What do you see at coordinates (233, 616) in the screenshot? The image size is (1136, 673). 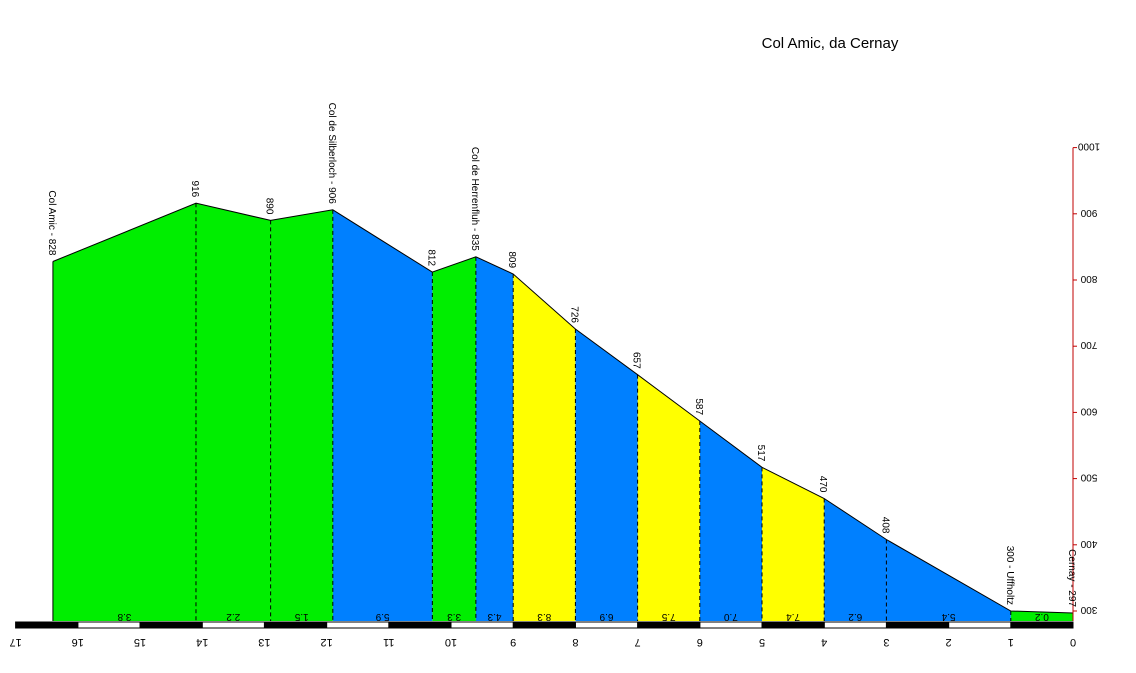 I see `grade-label: 2.2` at bounding box center [233, 616].